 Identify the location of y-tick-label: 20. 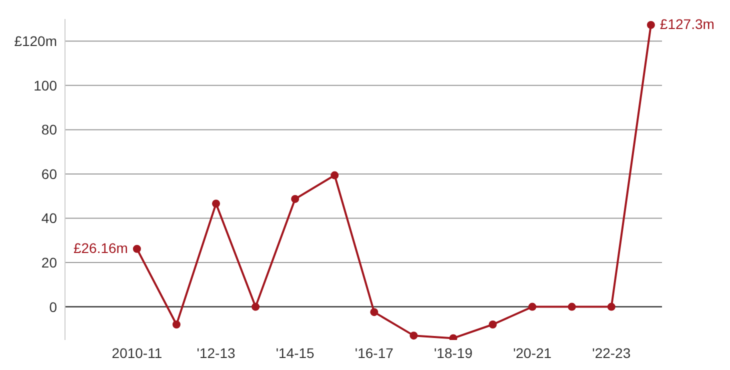
(49, 262).